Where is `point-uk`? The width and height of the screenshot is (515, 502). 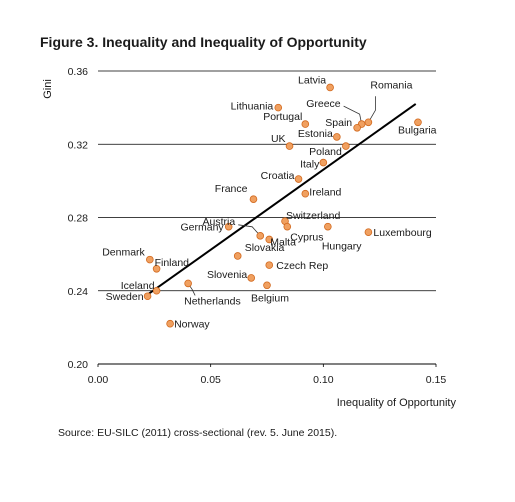
point-uk is located at coordinates (289, 146).